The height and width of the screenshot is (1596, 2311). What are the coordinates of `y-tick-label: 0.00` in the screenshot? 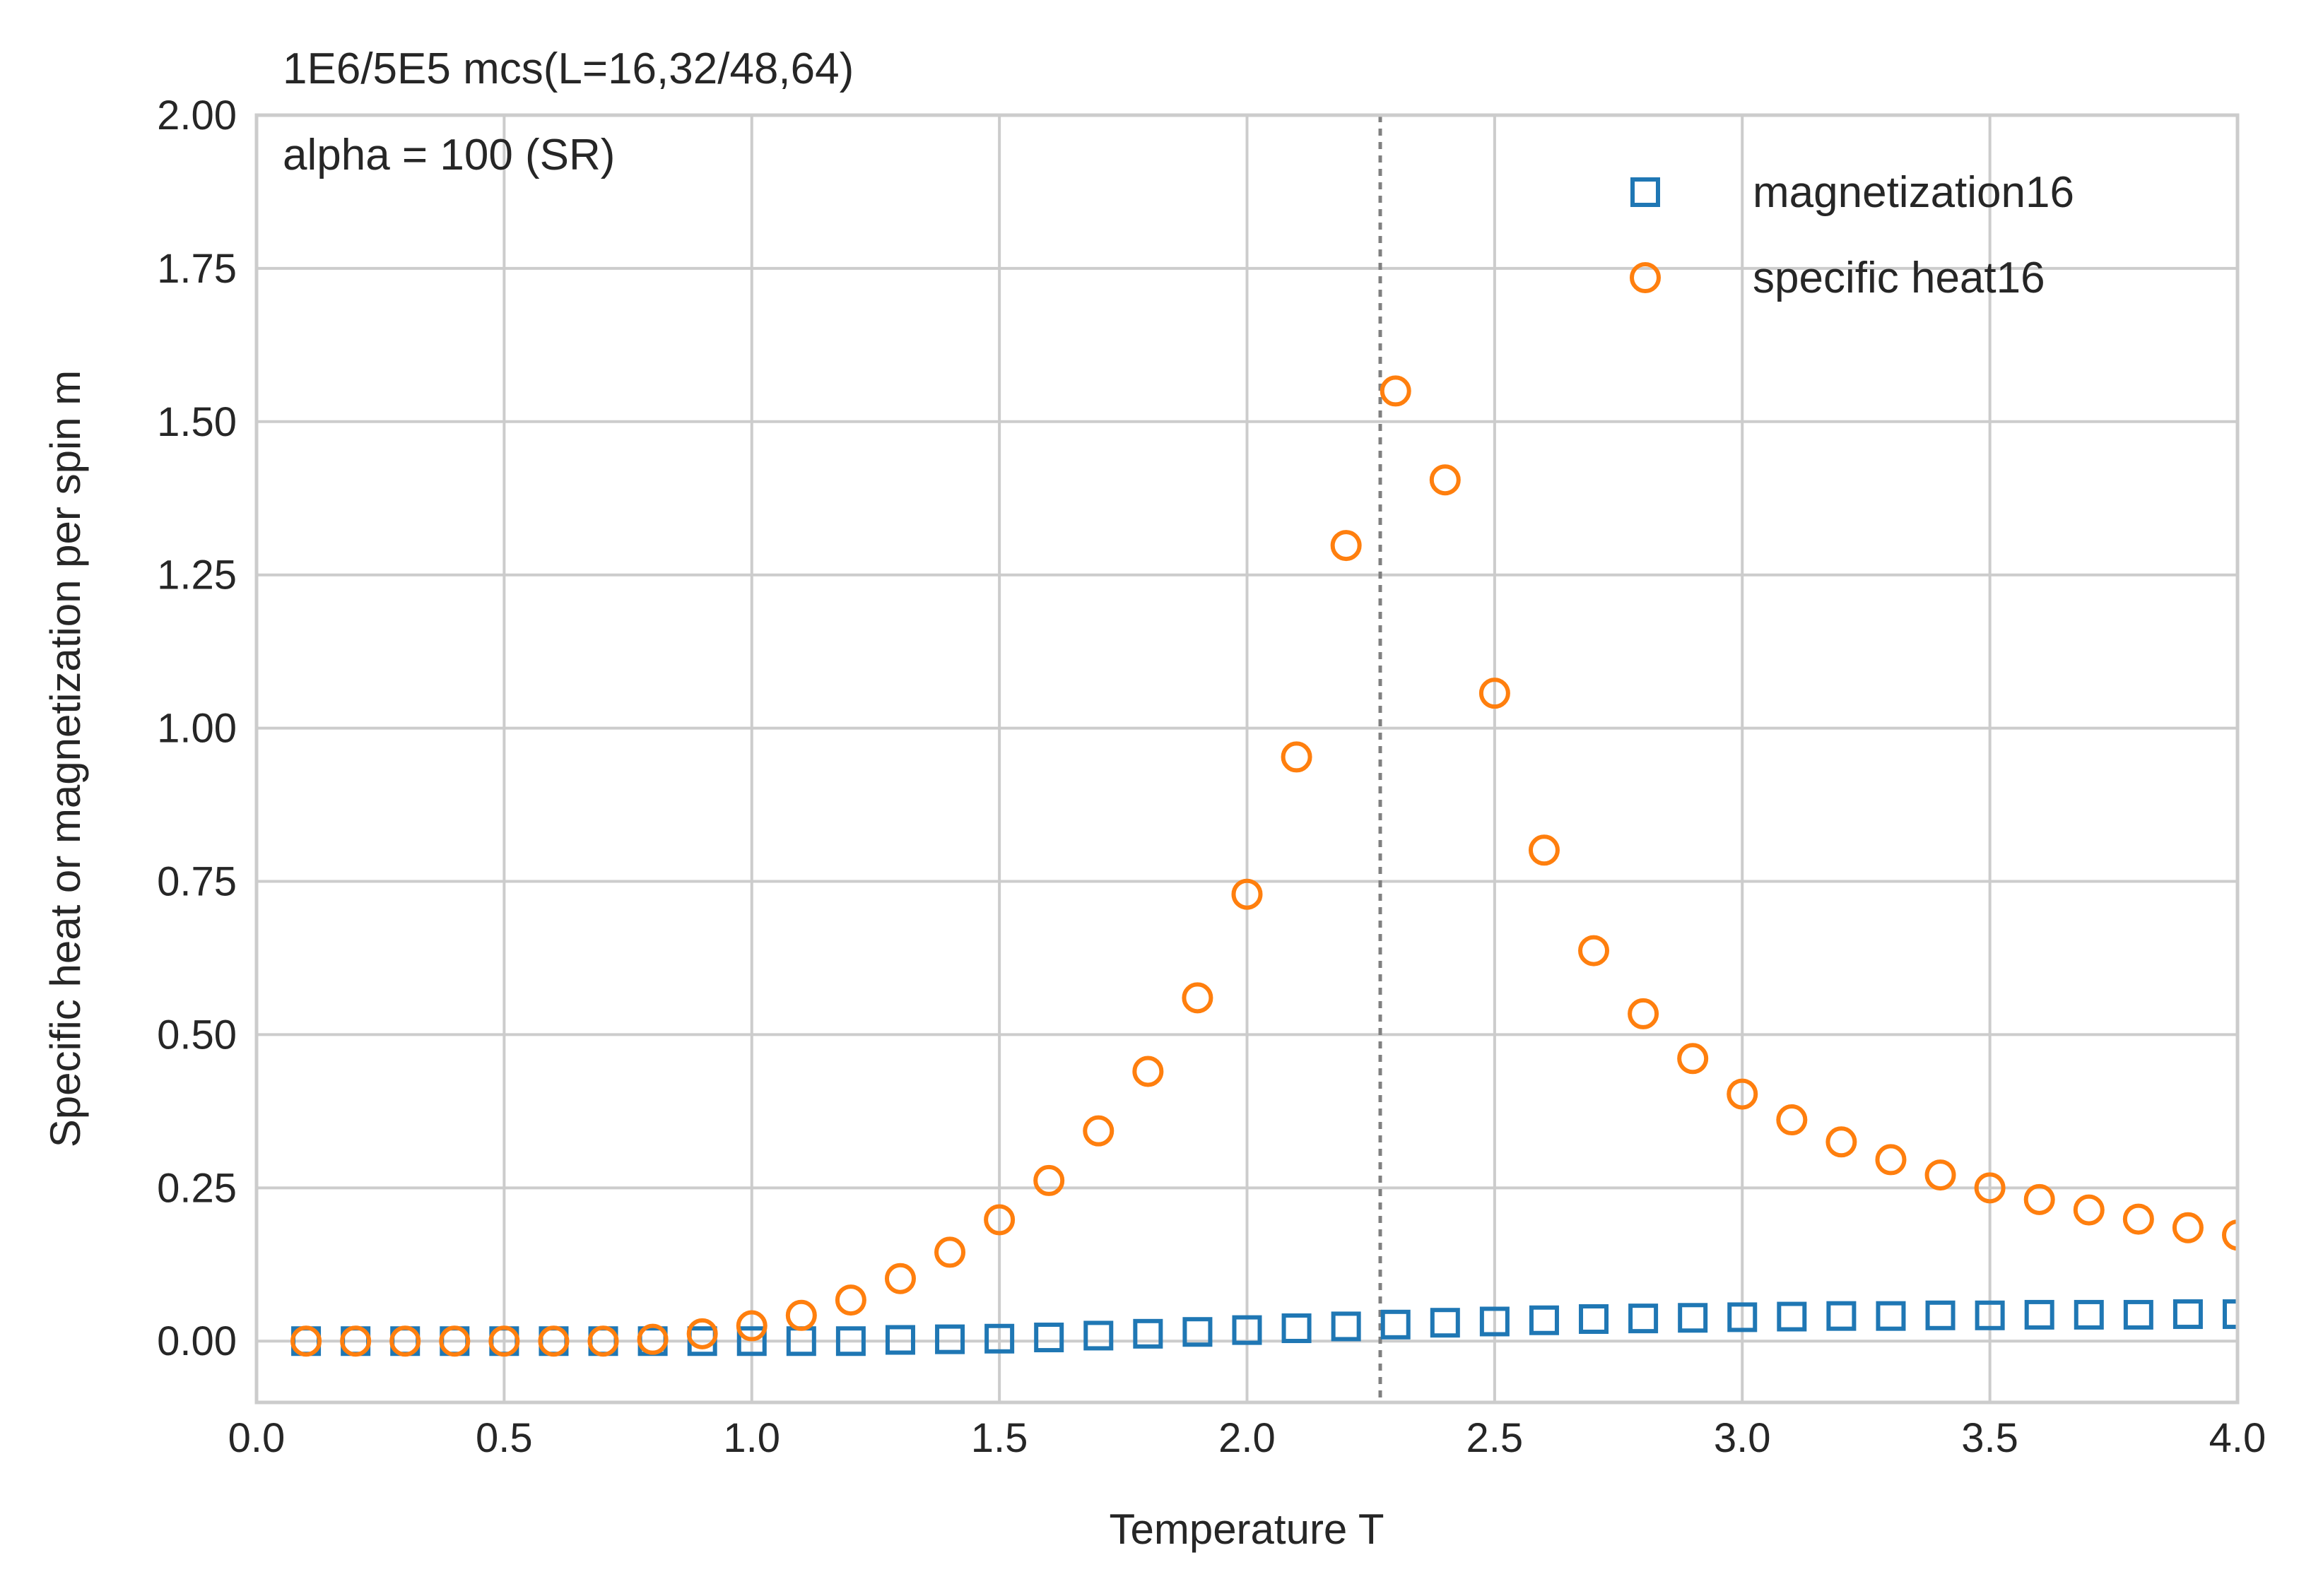 It's located at (197, 1341).